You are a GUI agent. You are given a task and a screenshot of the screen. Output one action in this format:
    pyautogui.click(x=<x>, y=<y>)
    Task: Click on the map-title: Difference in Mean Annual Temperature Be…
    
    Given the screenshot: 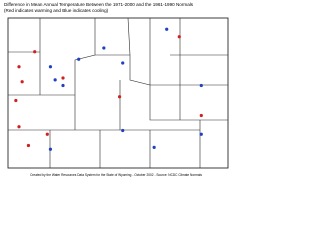 What is the action you would take?
    pyautogui.click(x=99, y=4)
    